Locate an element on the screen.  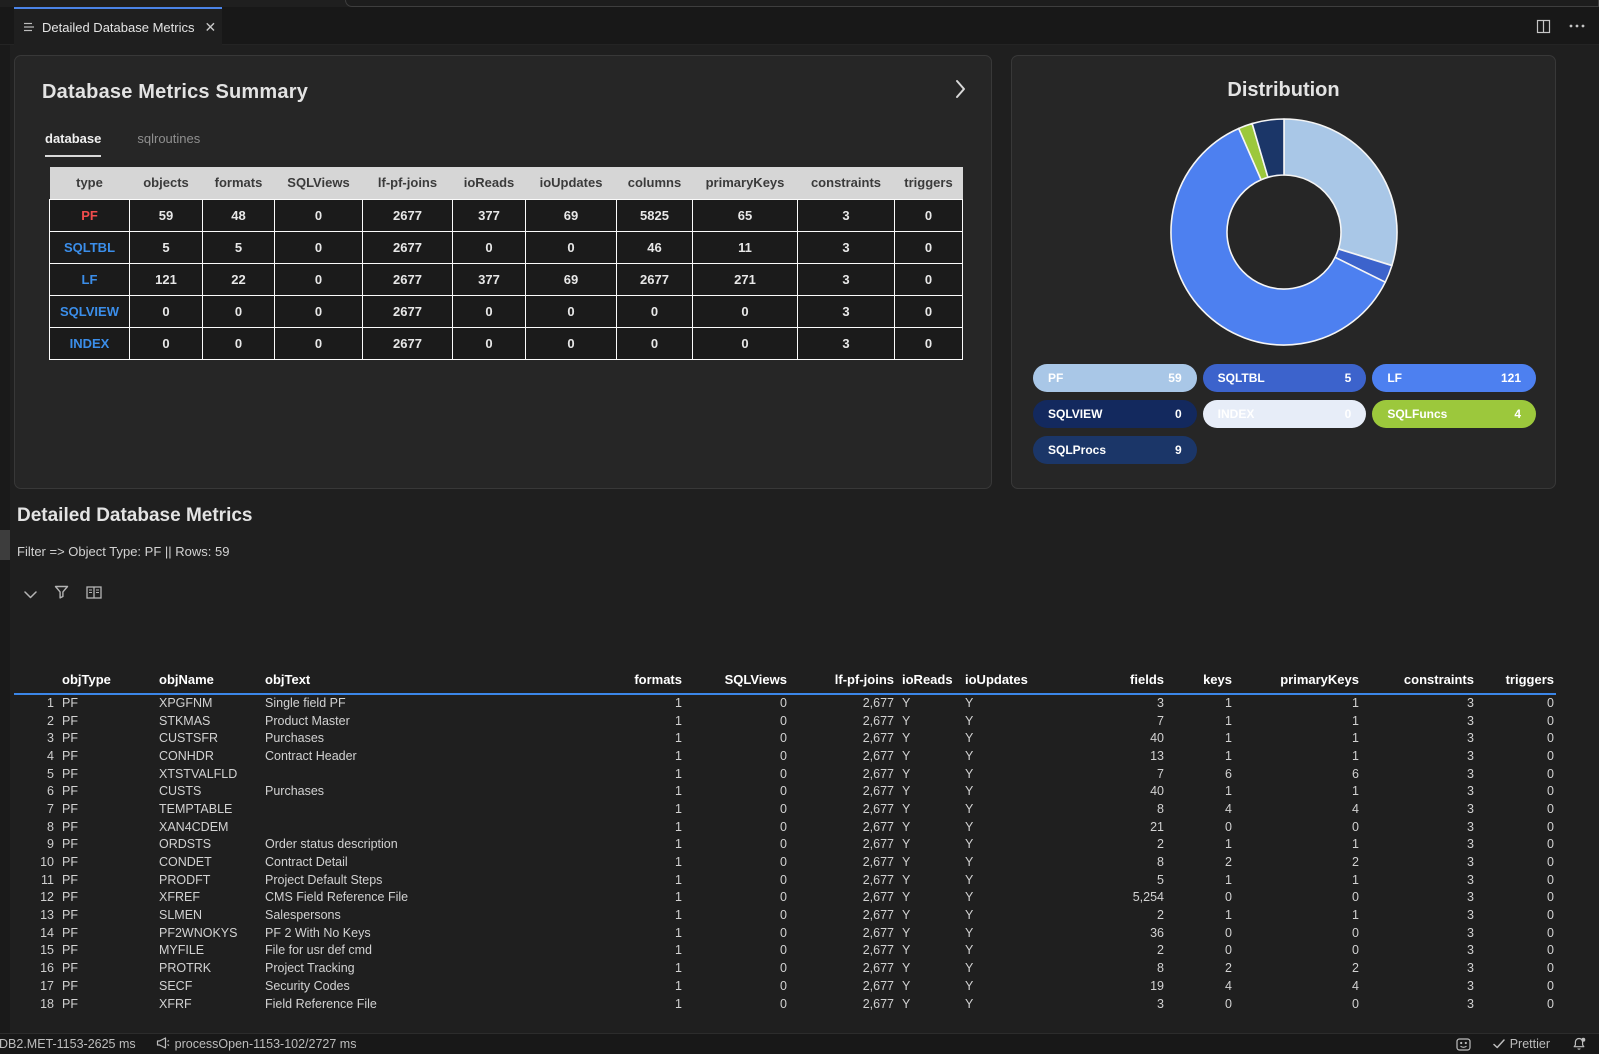
prettier-status: Prettier is located at coordinates (1521, 1044).